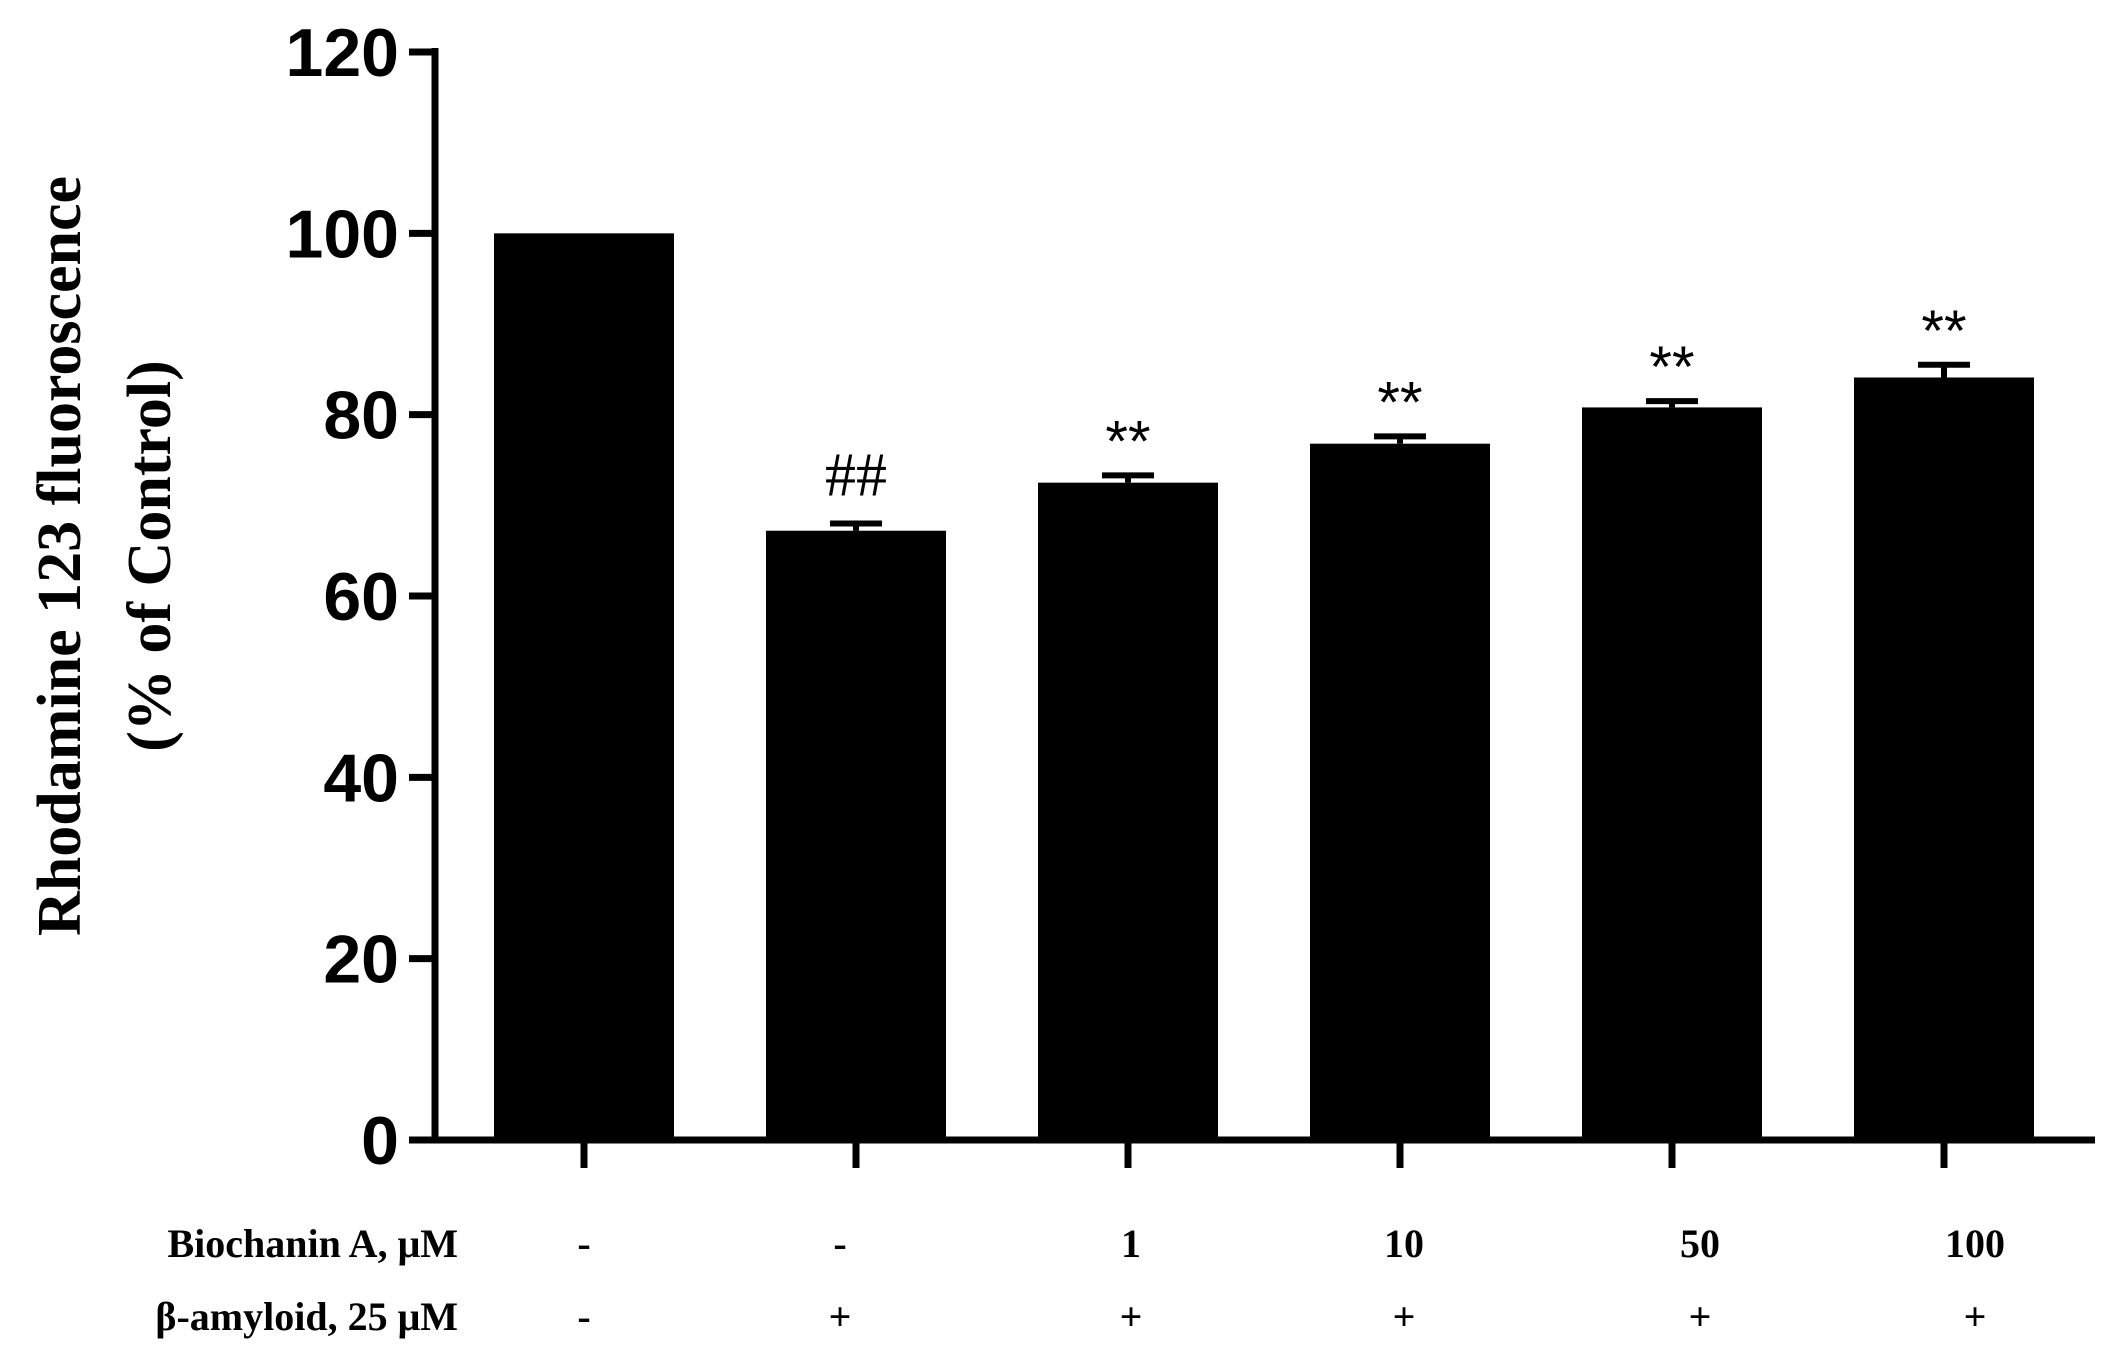 Image resolution: width=2116 pixels, height=1360 pixels. I want to click on y-tick-label: 100, so click(342, 234).